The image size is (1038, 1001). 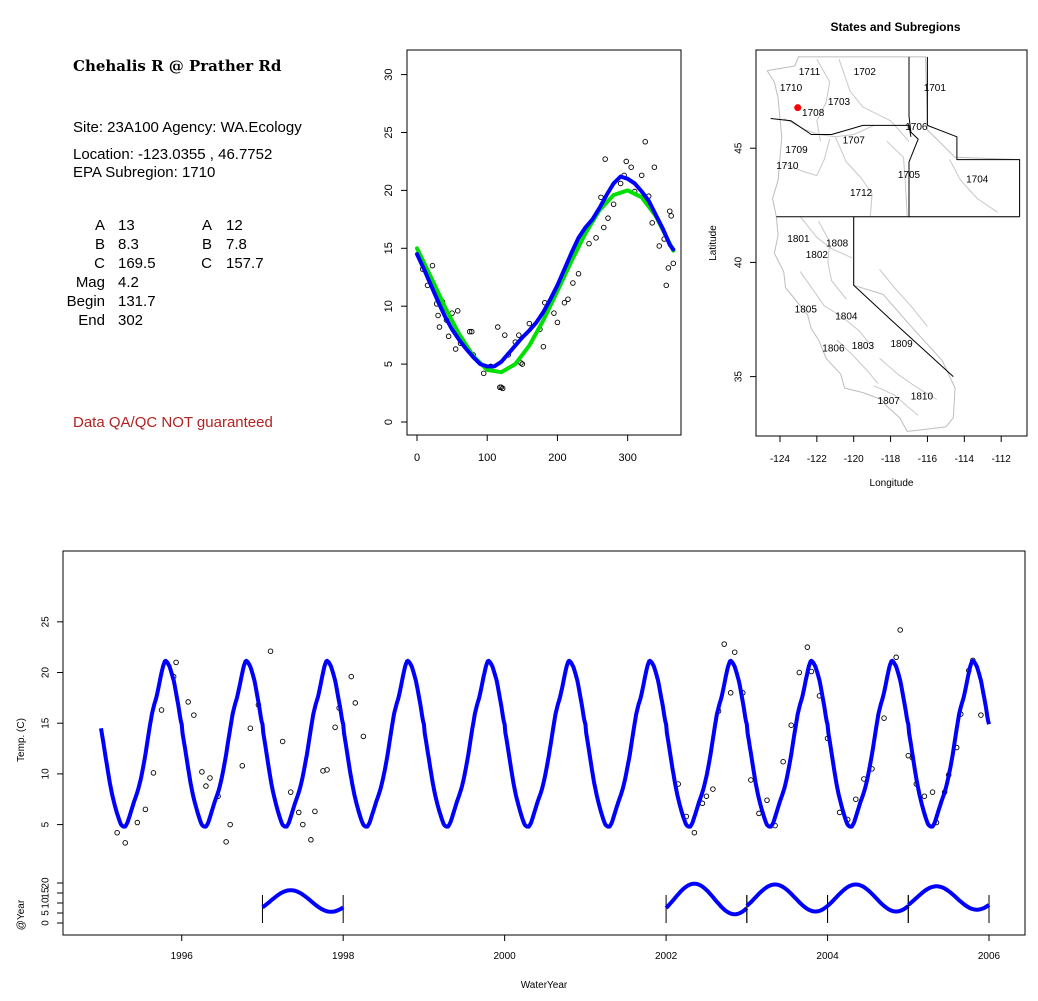 I want to click on annual-plot-frame, so click(x=544, y=242).